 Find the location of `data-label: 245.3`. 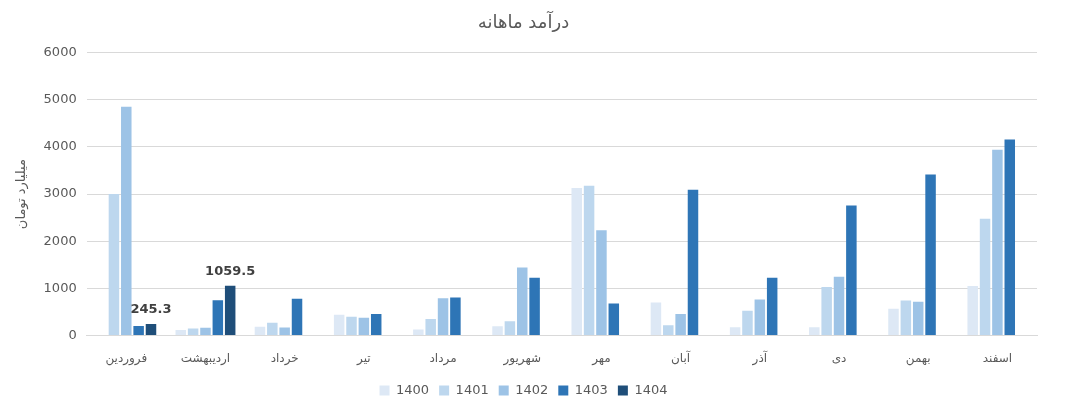

data-label: 245.3 is located at coordinates (151, 308).